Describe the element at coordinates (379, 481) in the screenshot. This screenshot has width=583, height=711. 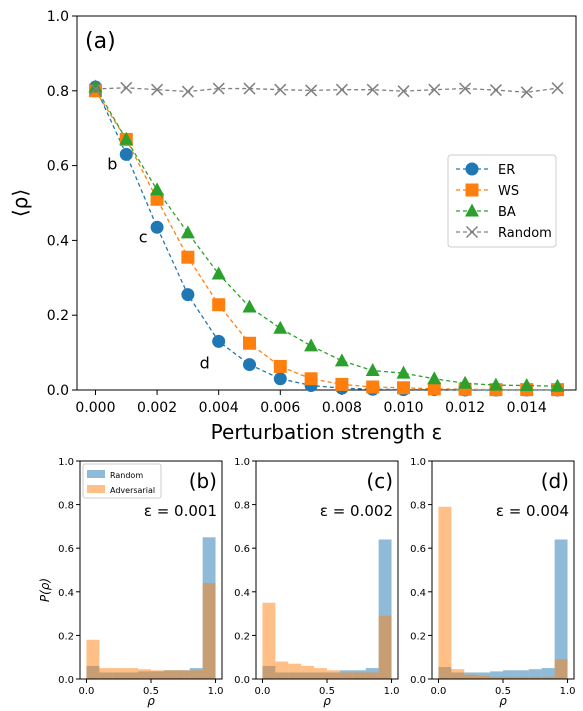
I see `panel-label: (c)` at that location.